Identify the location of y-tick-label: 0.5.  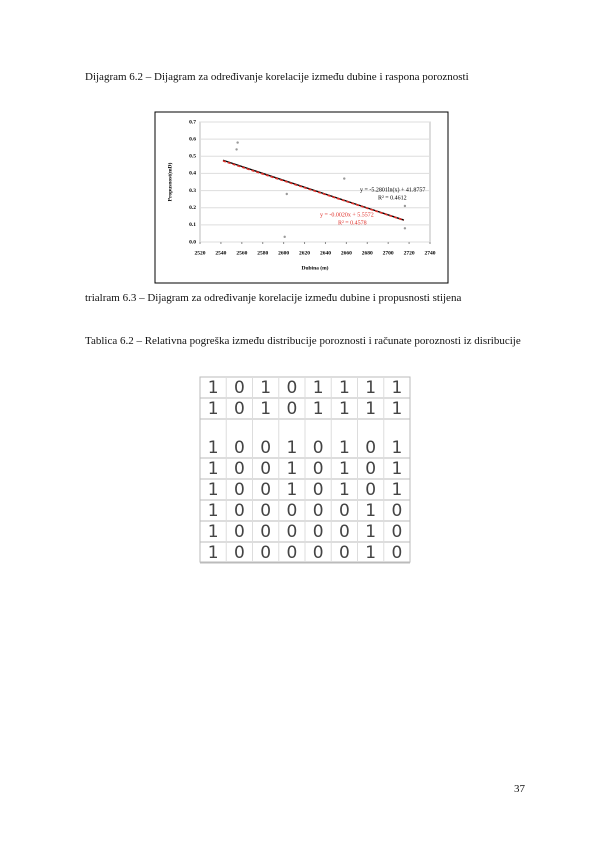
(192, 157).